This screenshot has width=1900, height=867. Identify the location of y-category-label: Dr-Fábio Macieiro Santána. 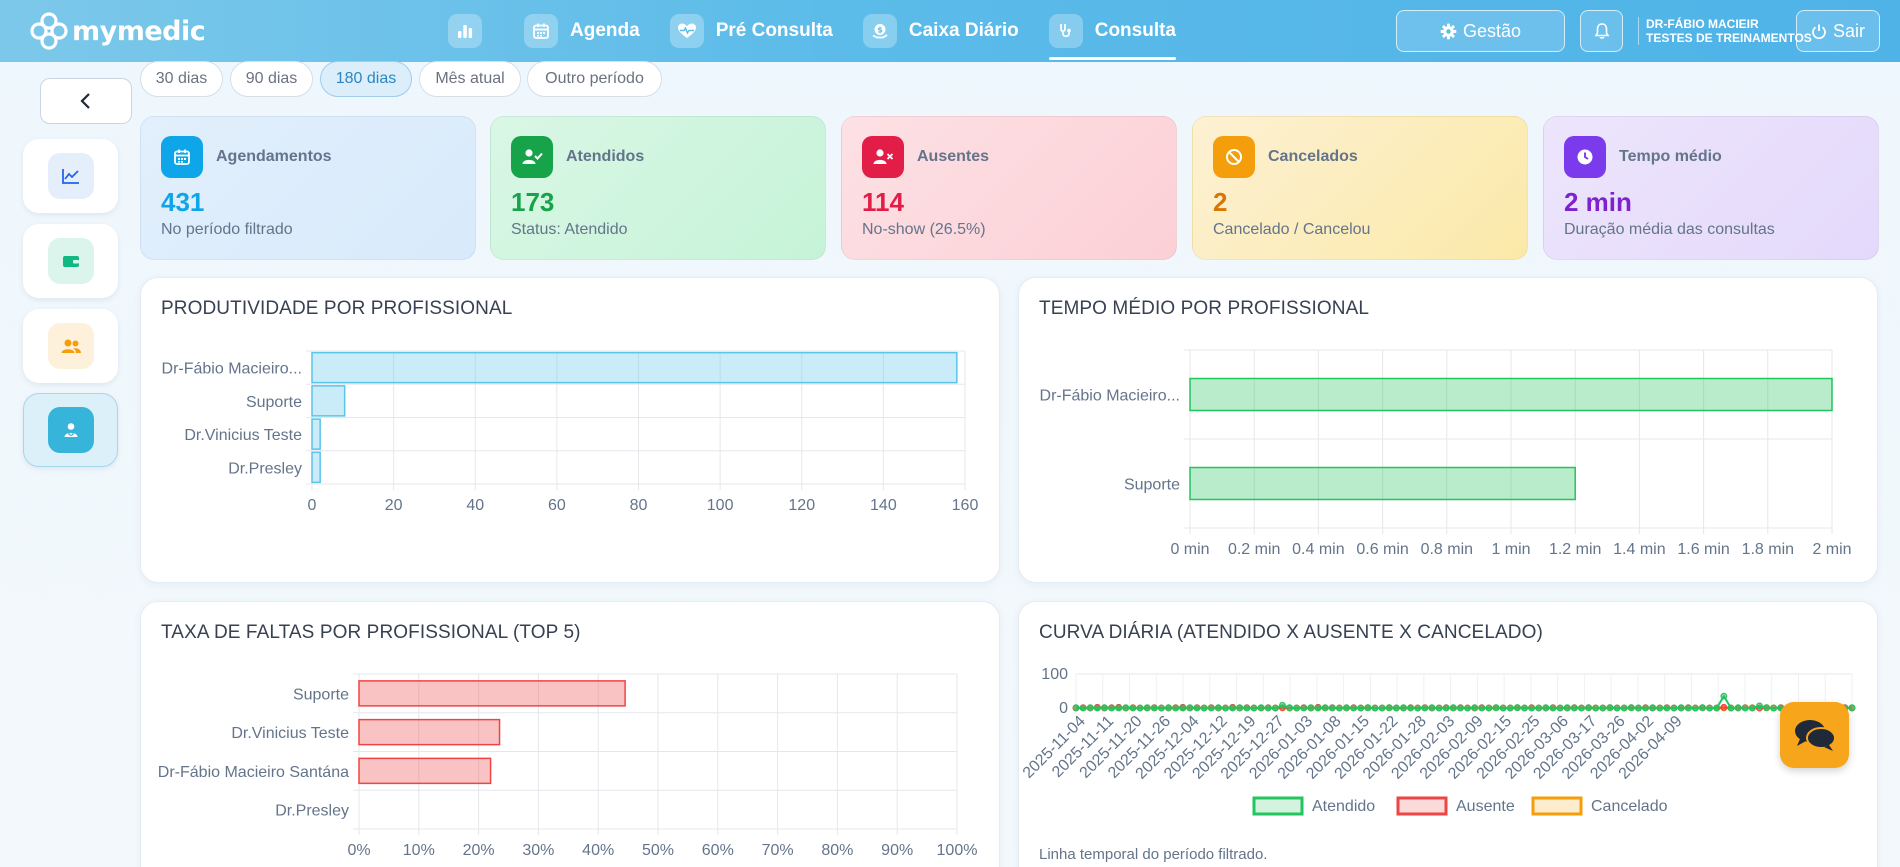
(253, 772).